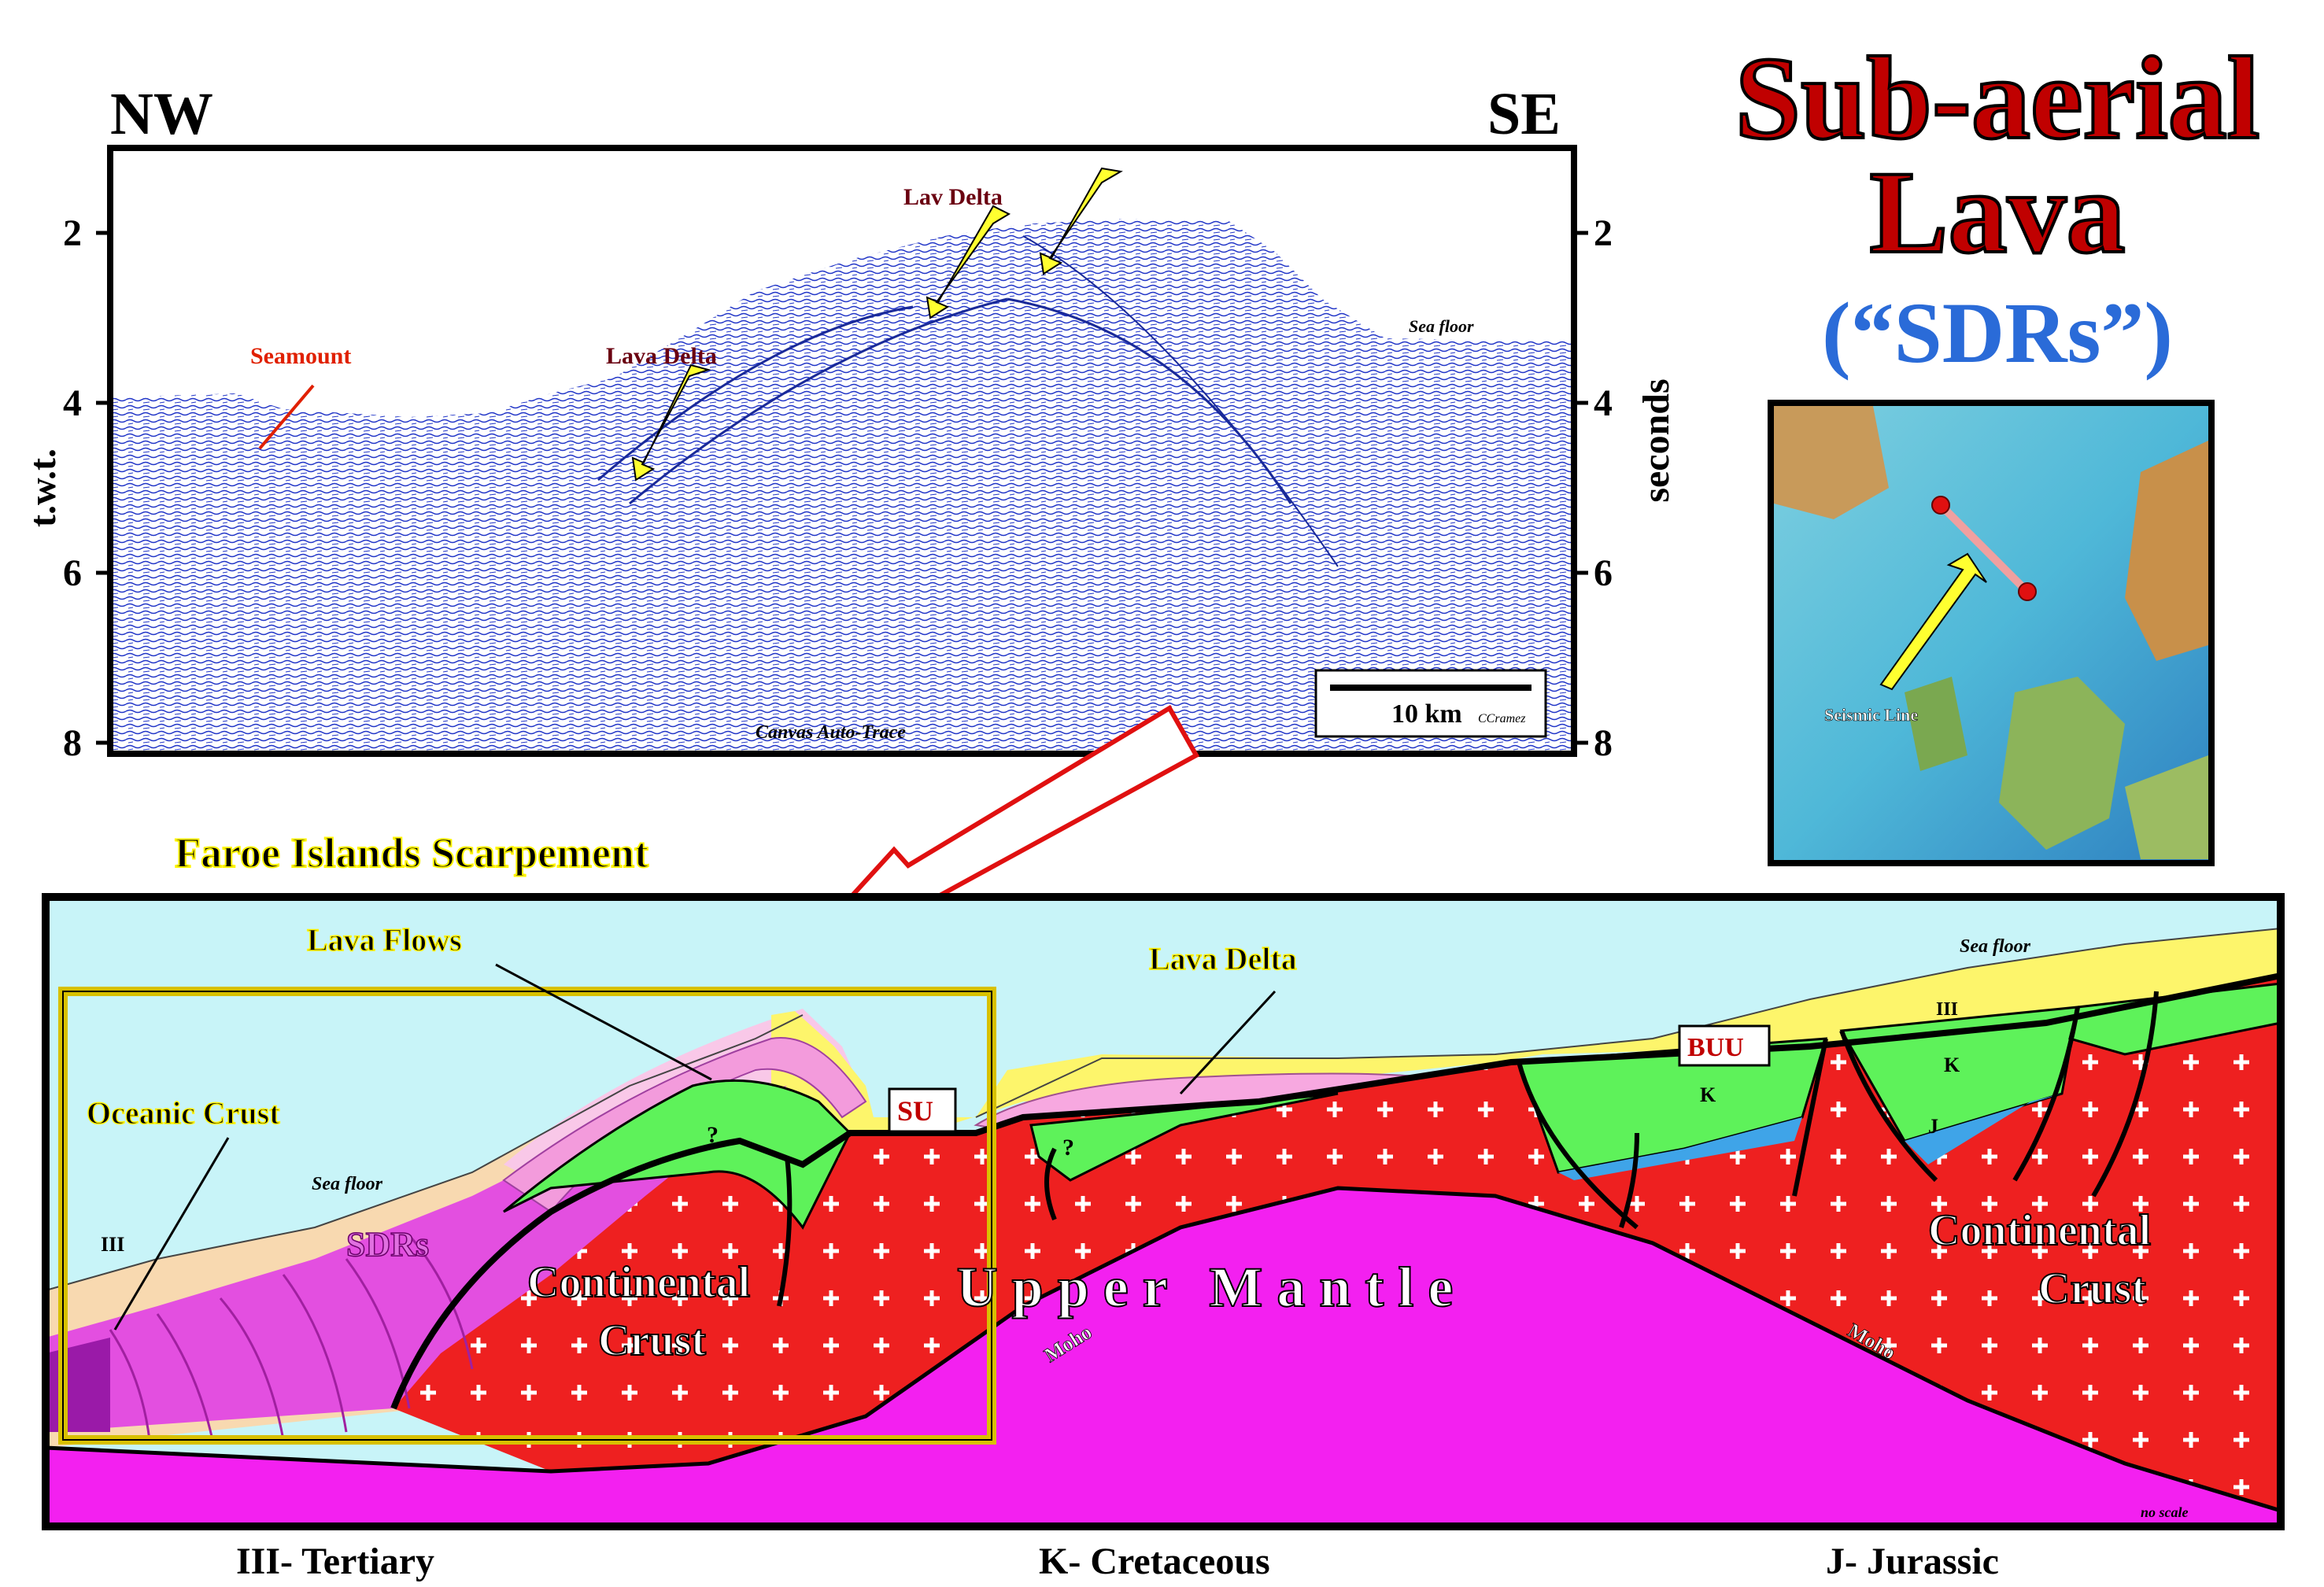  I want to click on left-tick-2: 2, so click(72, 233).